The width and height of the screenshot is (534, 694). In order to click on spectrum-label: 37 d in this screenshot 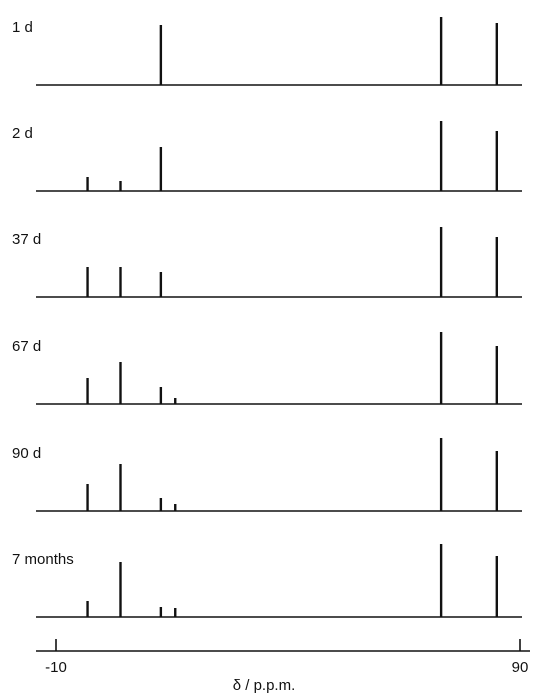, I will do `click(26, 239)`.